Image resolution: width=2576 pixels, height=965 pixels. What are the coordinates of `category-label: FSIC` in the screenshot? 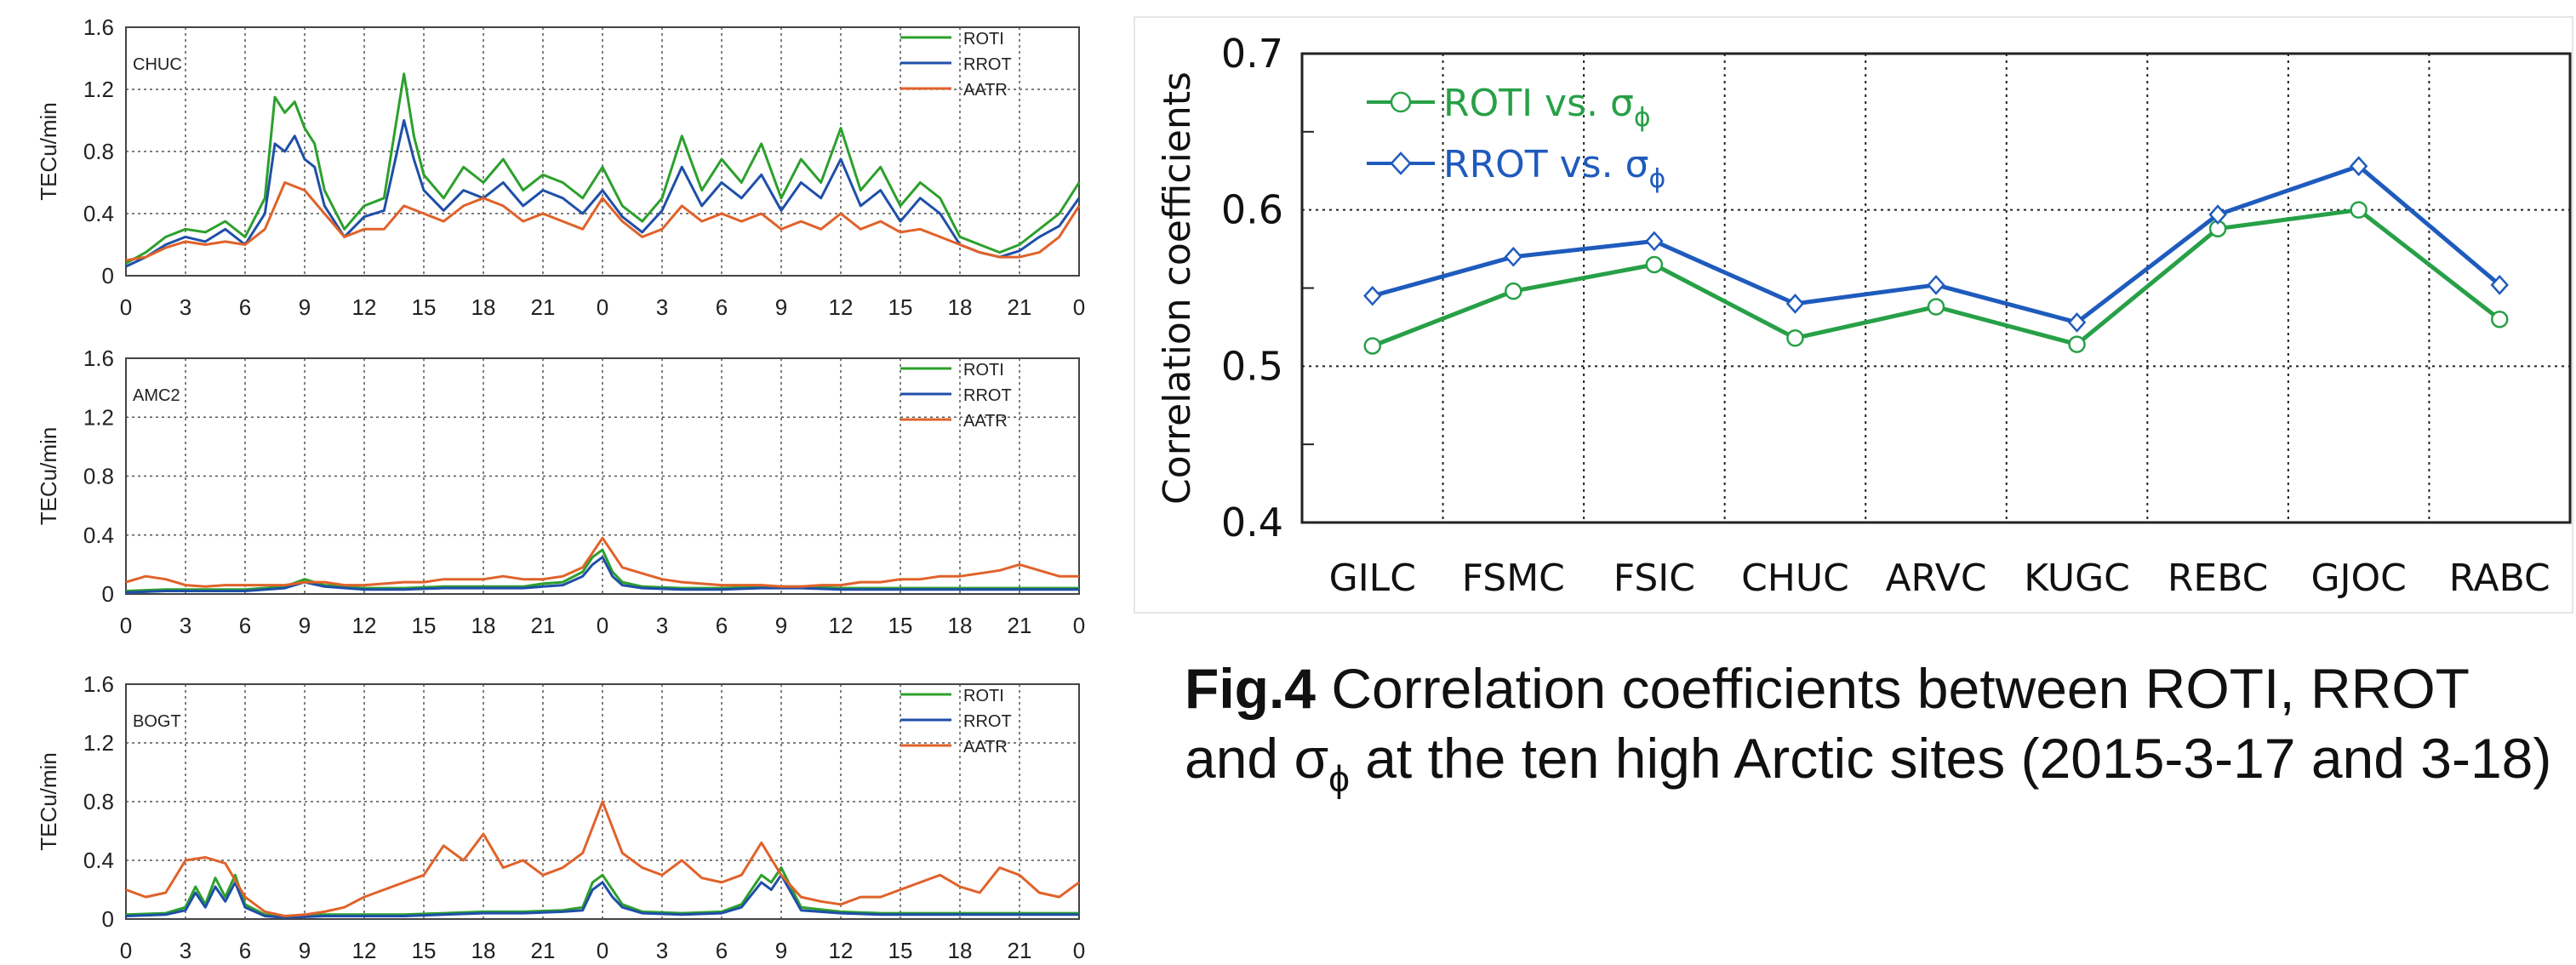 It's located at (1654, 578).